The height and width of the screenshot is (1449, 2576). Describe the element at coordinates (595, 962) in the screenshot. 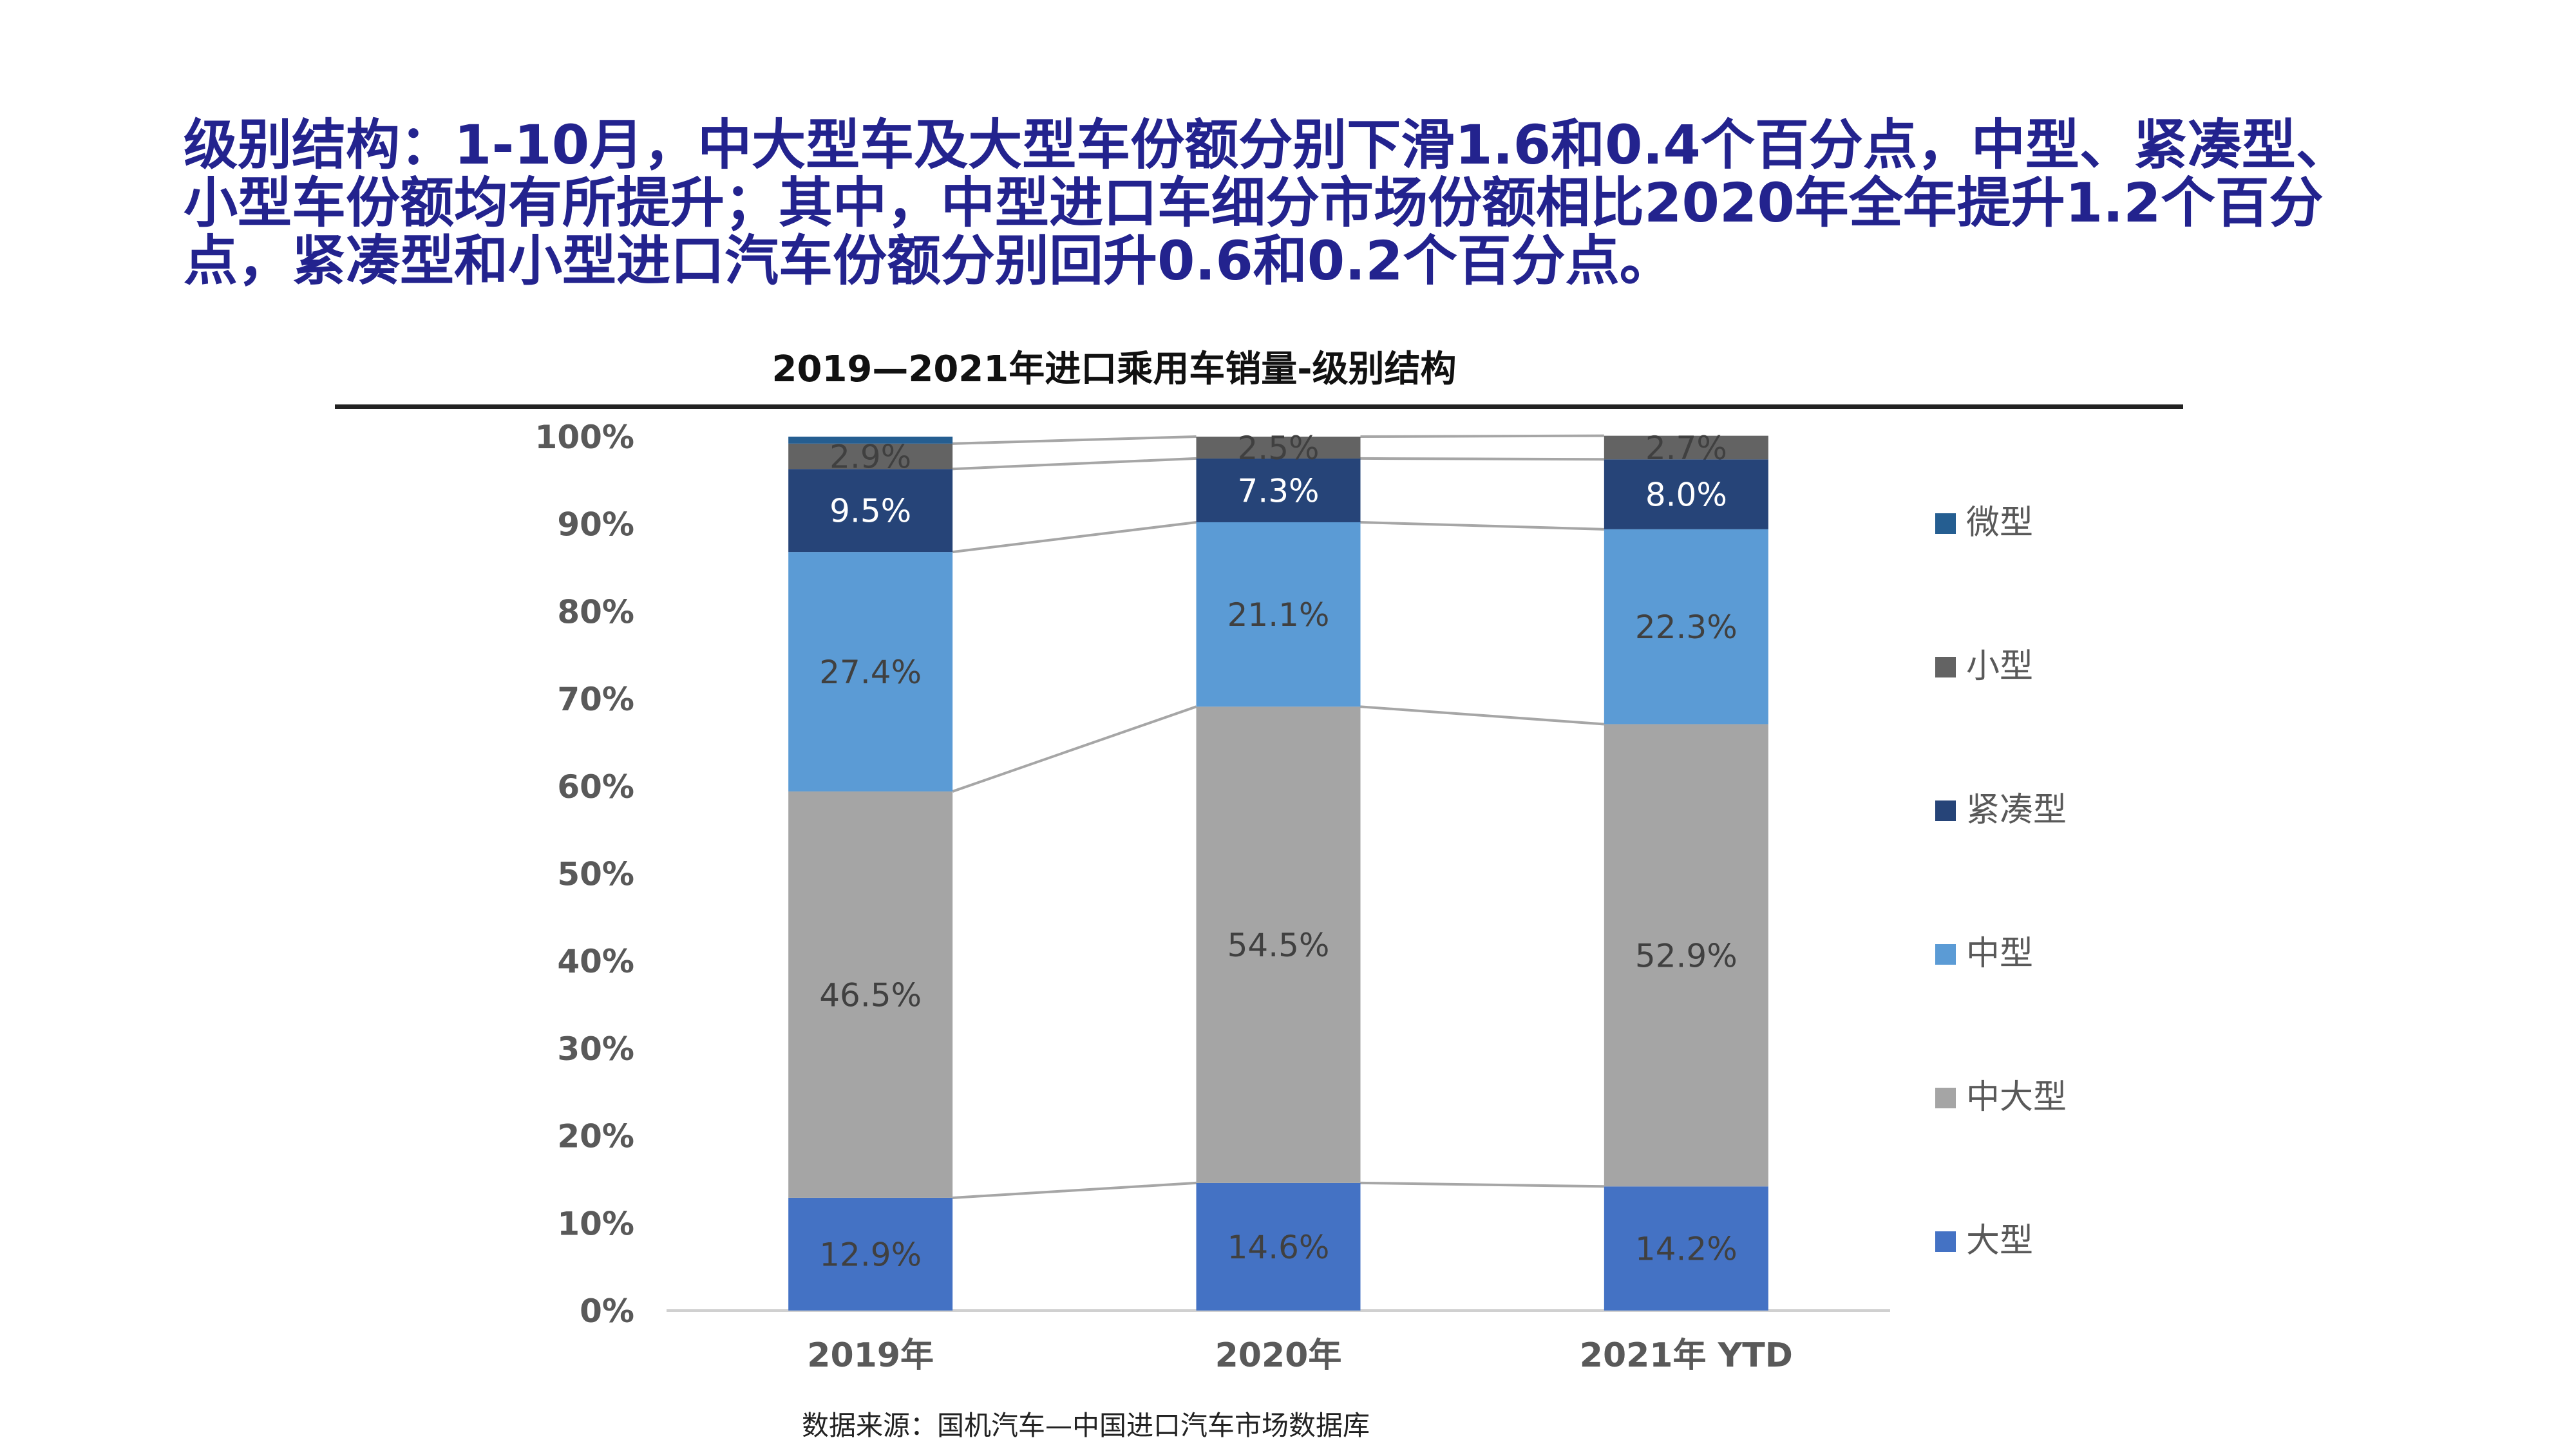

I see `y-tick-label: 40%` at that location.